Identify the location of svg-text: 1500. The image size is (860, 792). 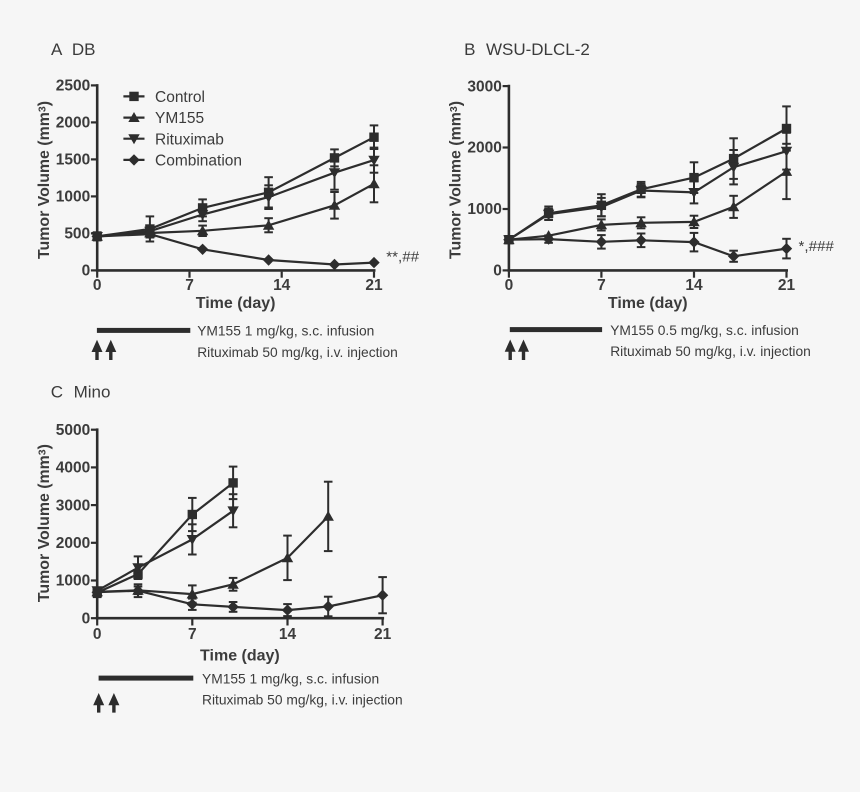
(73, 160).